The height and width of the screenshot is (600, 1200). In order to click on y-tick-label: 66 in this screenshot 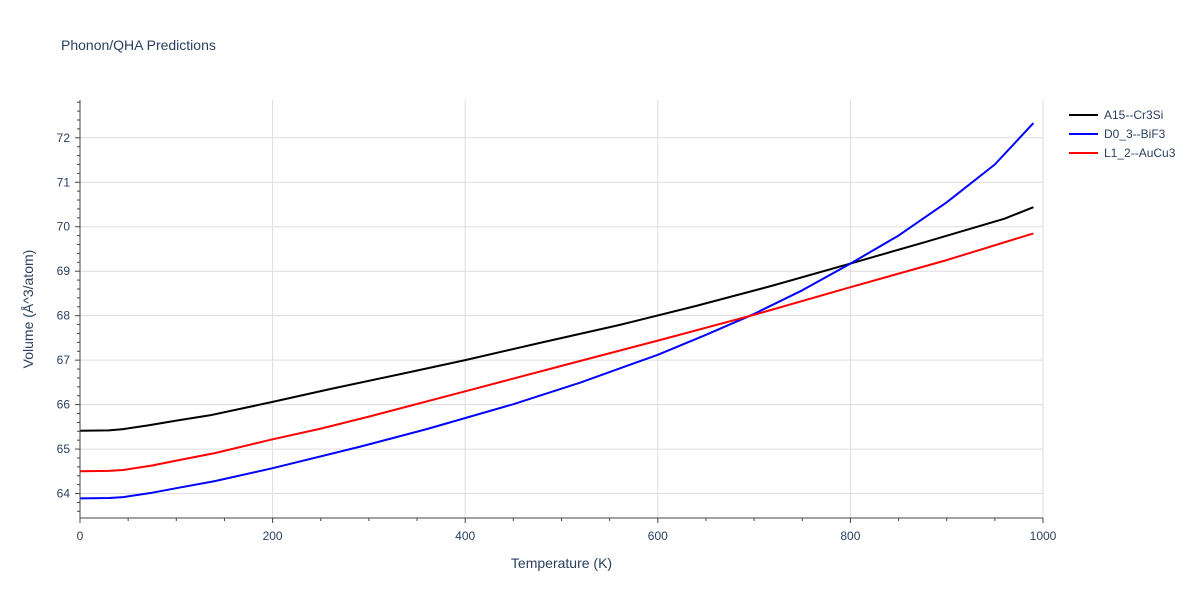, I will do `click(64, 405)`.